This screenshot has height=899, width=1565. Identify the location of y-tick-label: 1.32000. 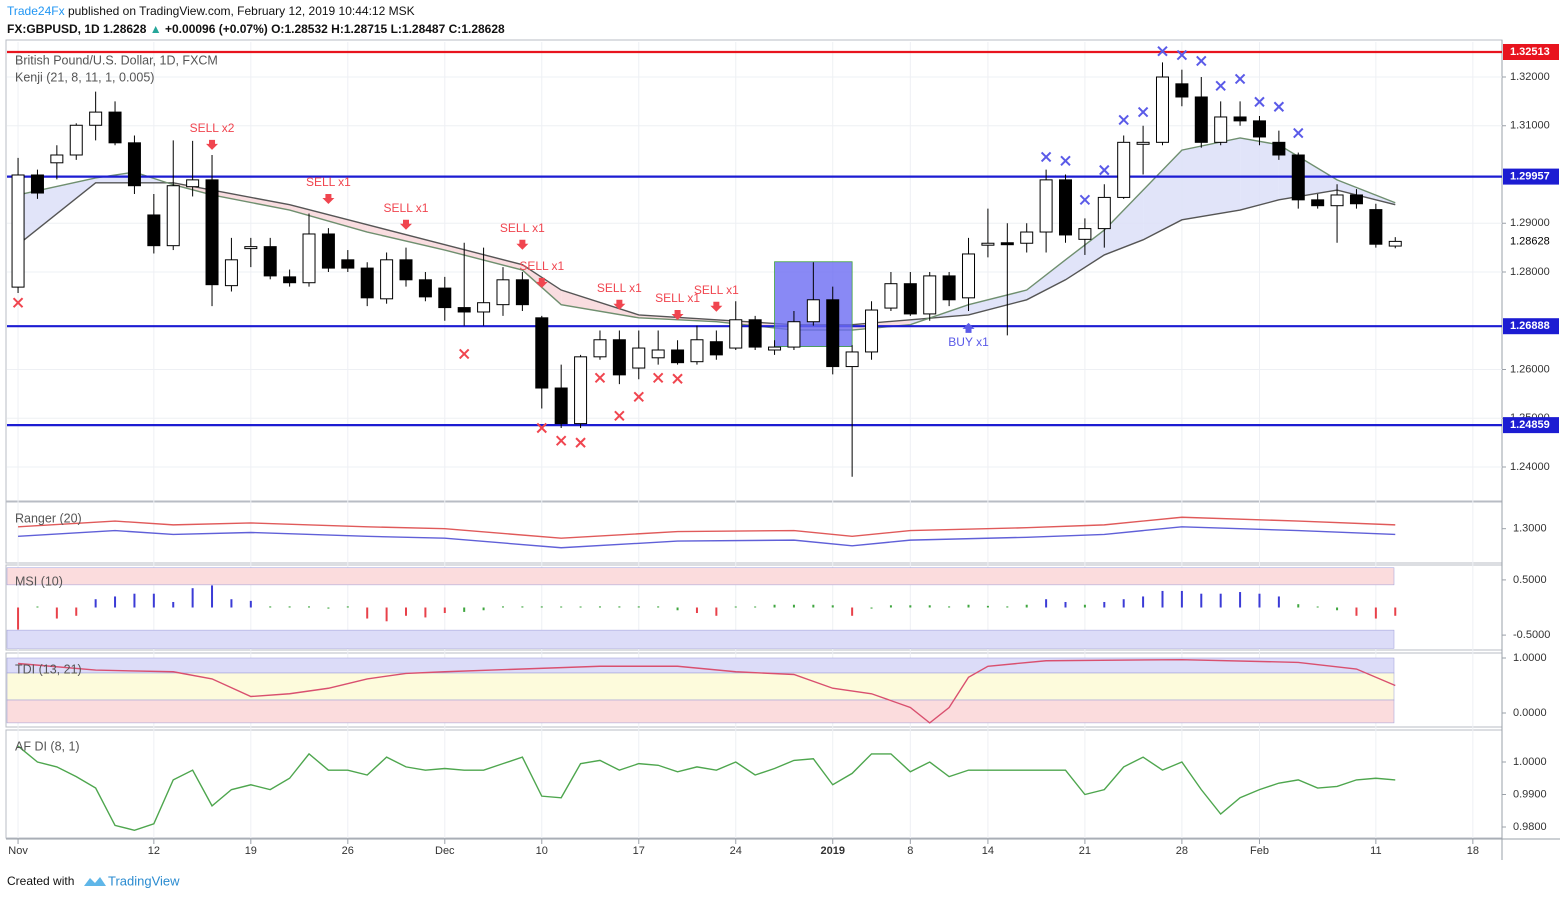
(1530, 77).